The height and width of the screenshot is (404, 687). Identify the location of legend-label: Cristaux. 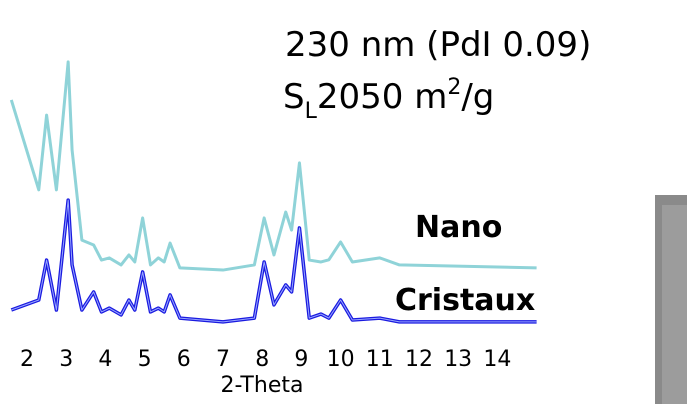
(465, 300).